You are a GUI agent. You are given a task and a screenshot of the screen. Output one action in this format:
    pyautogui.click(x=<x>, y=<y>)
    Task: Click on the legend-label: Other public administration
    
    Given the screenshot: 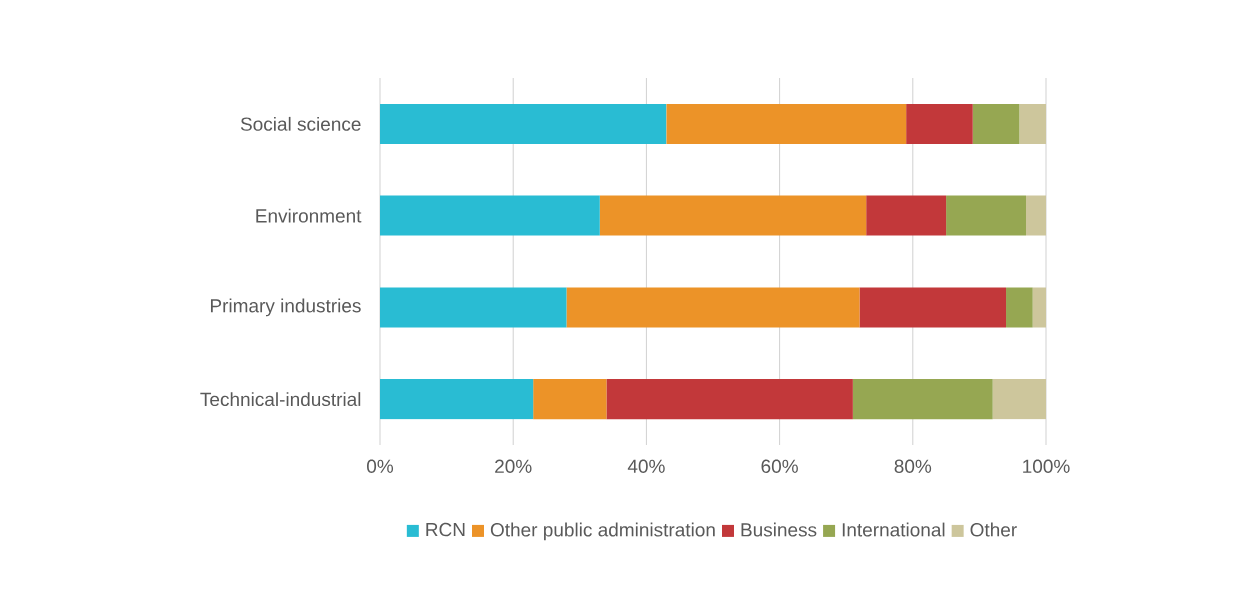 What is the action you would take?
    pyautogui.click(x=602, y=531)
    